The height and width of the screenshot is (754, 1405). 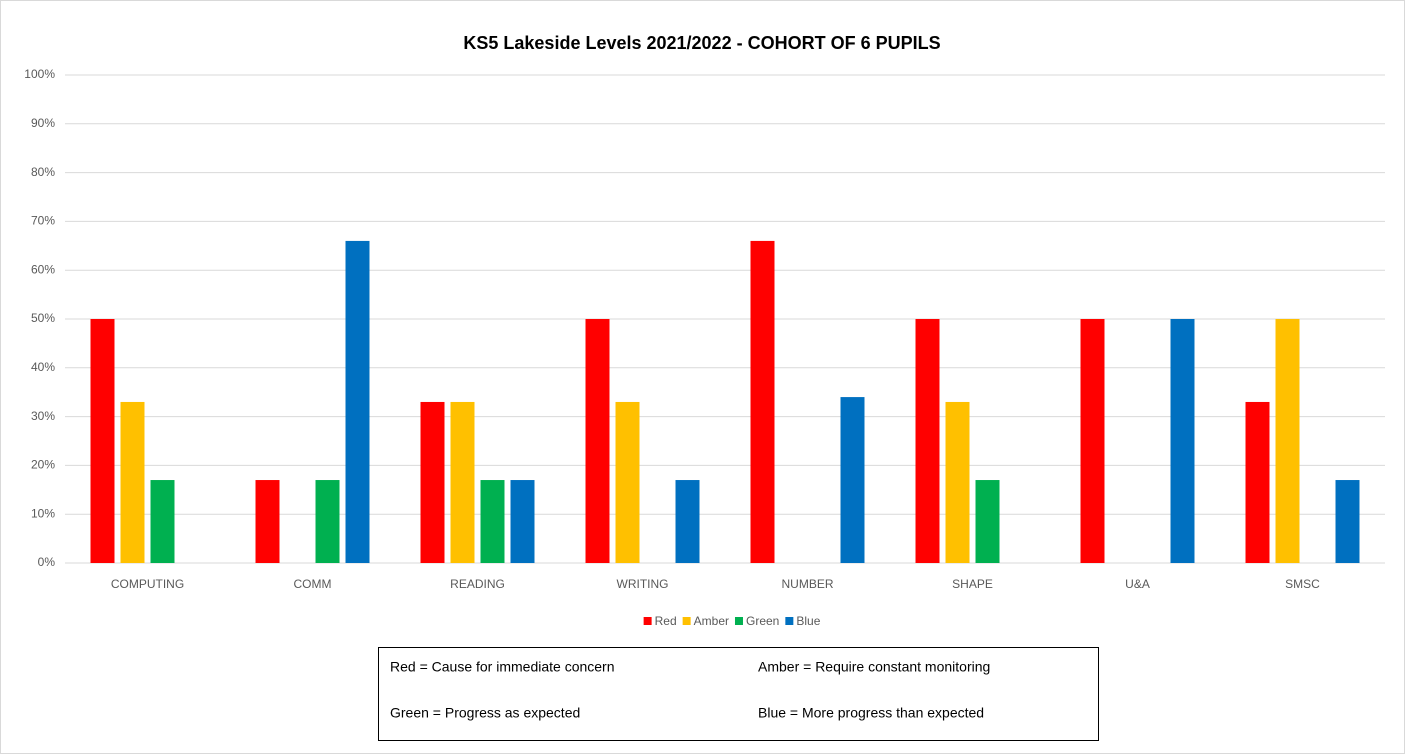 What do you see at coordinates (485, 713) in the screenshot?
I see `annotation: Green = Progress as expected` at bounding box center [485, 713].